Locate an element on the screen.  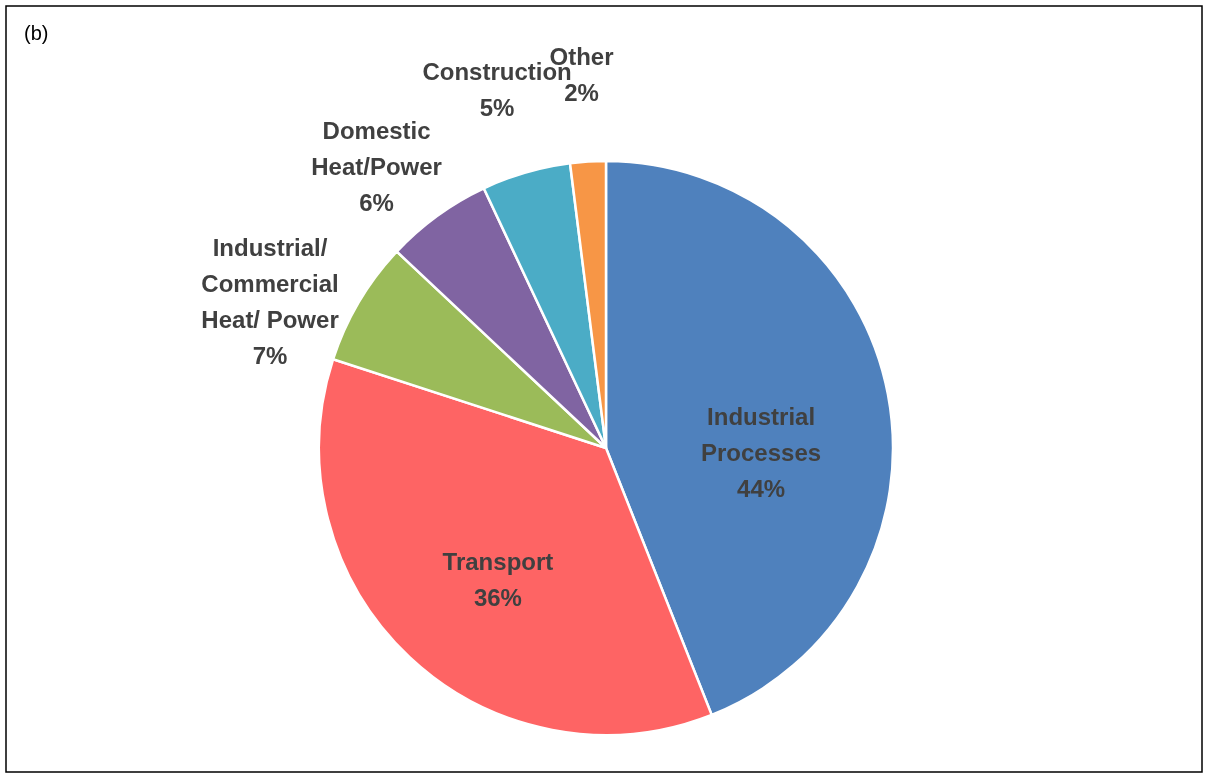
data-label: 5% is located at coordinates (497, 108).